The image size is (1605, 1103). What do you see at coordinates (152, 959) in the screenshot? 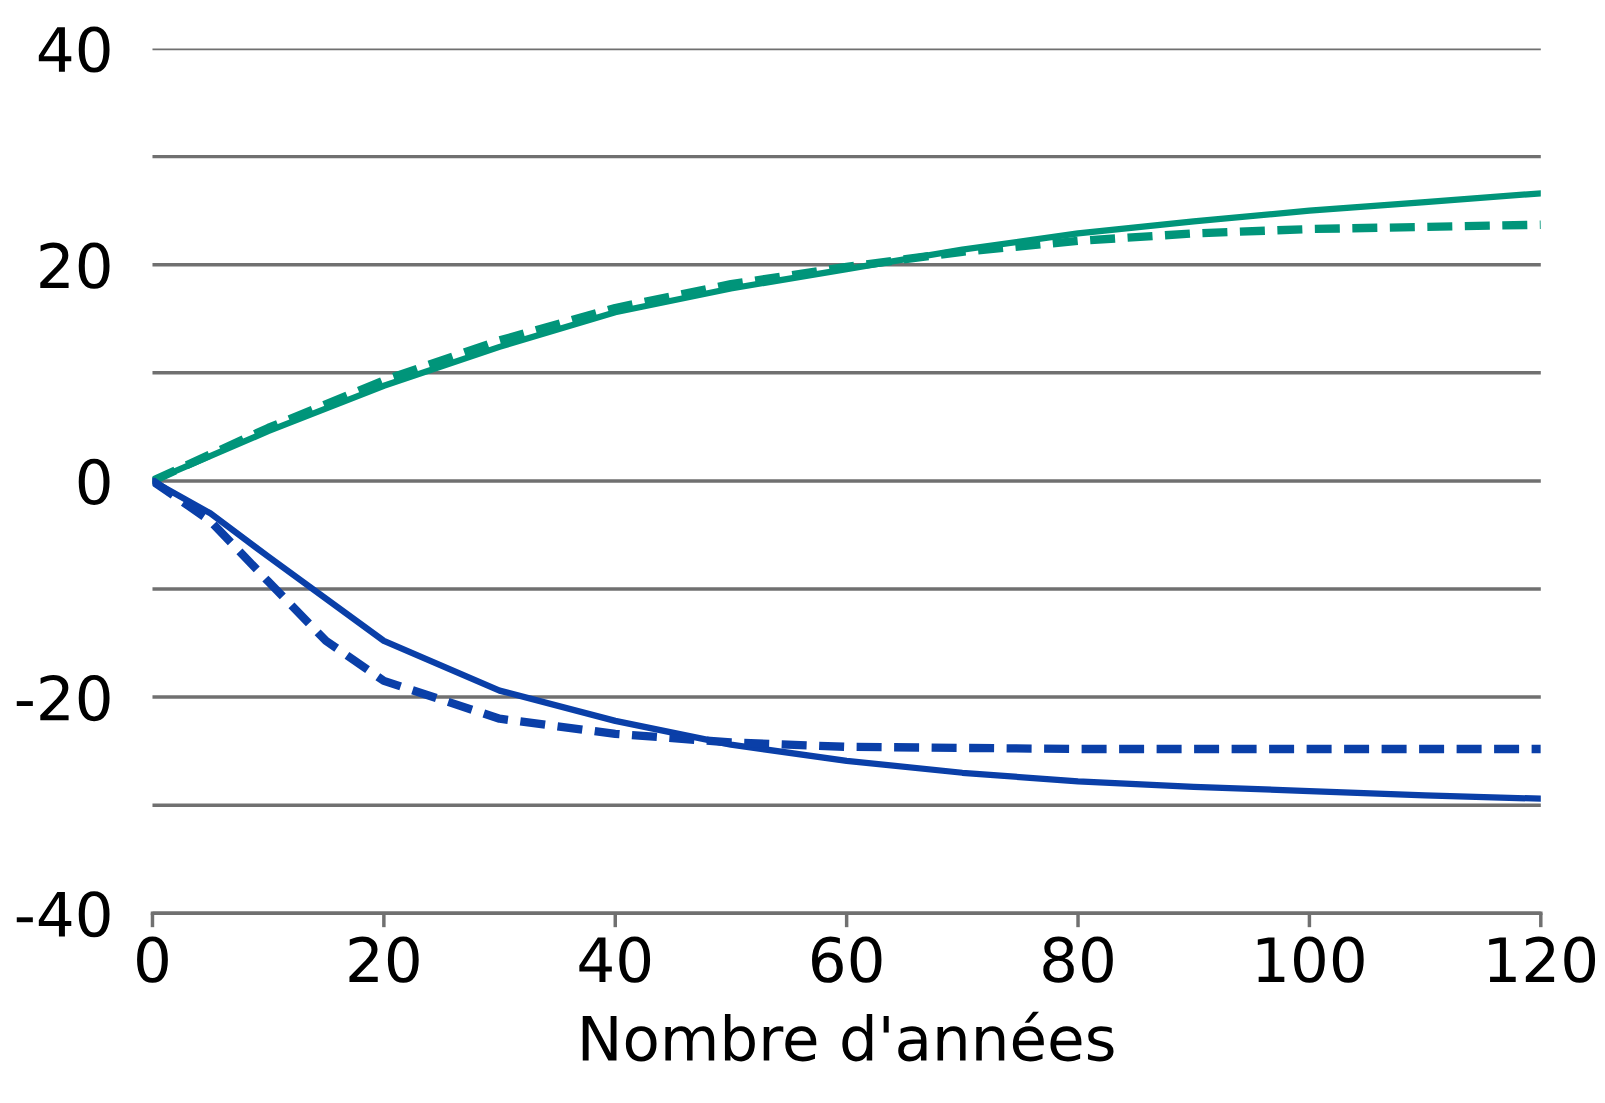
I see `x-tick-label: 0` at bounding box center [152, 959].